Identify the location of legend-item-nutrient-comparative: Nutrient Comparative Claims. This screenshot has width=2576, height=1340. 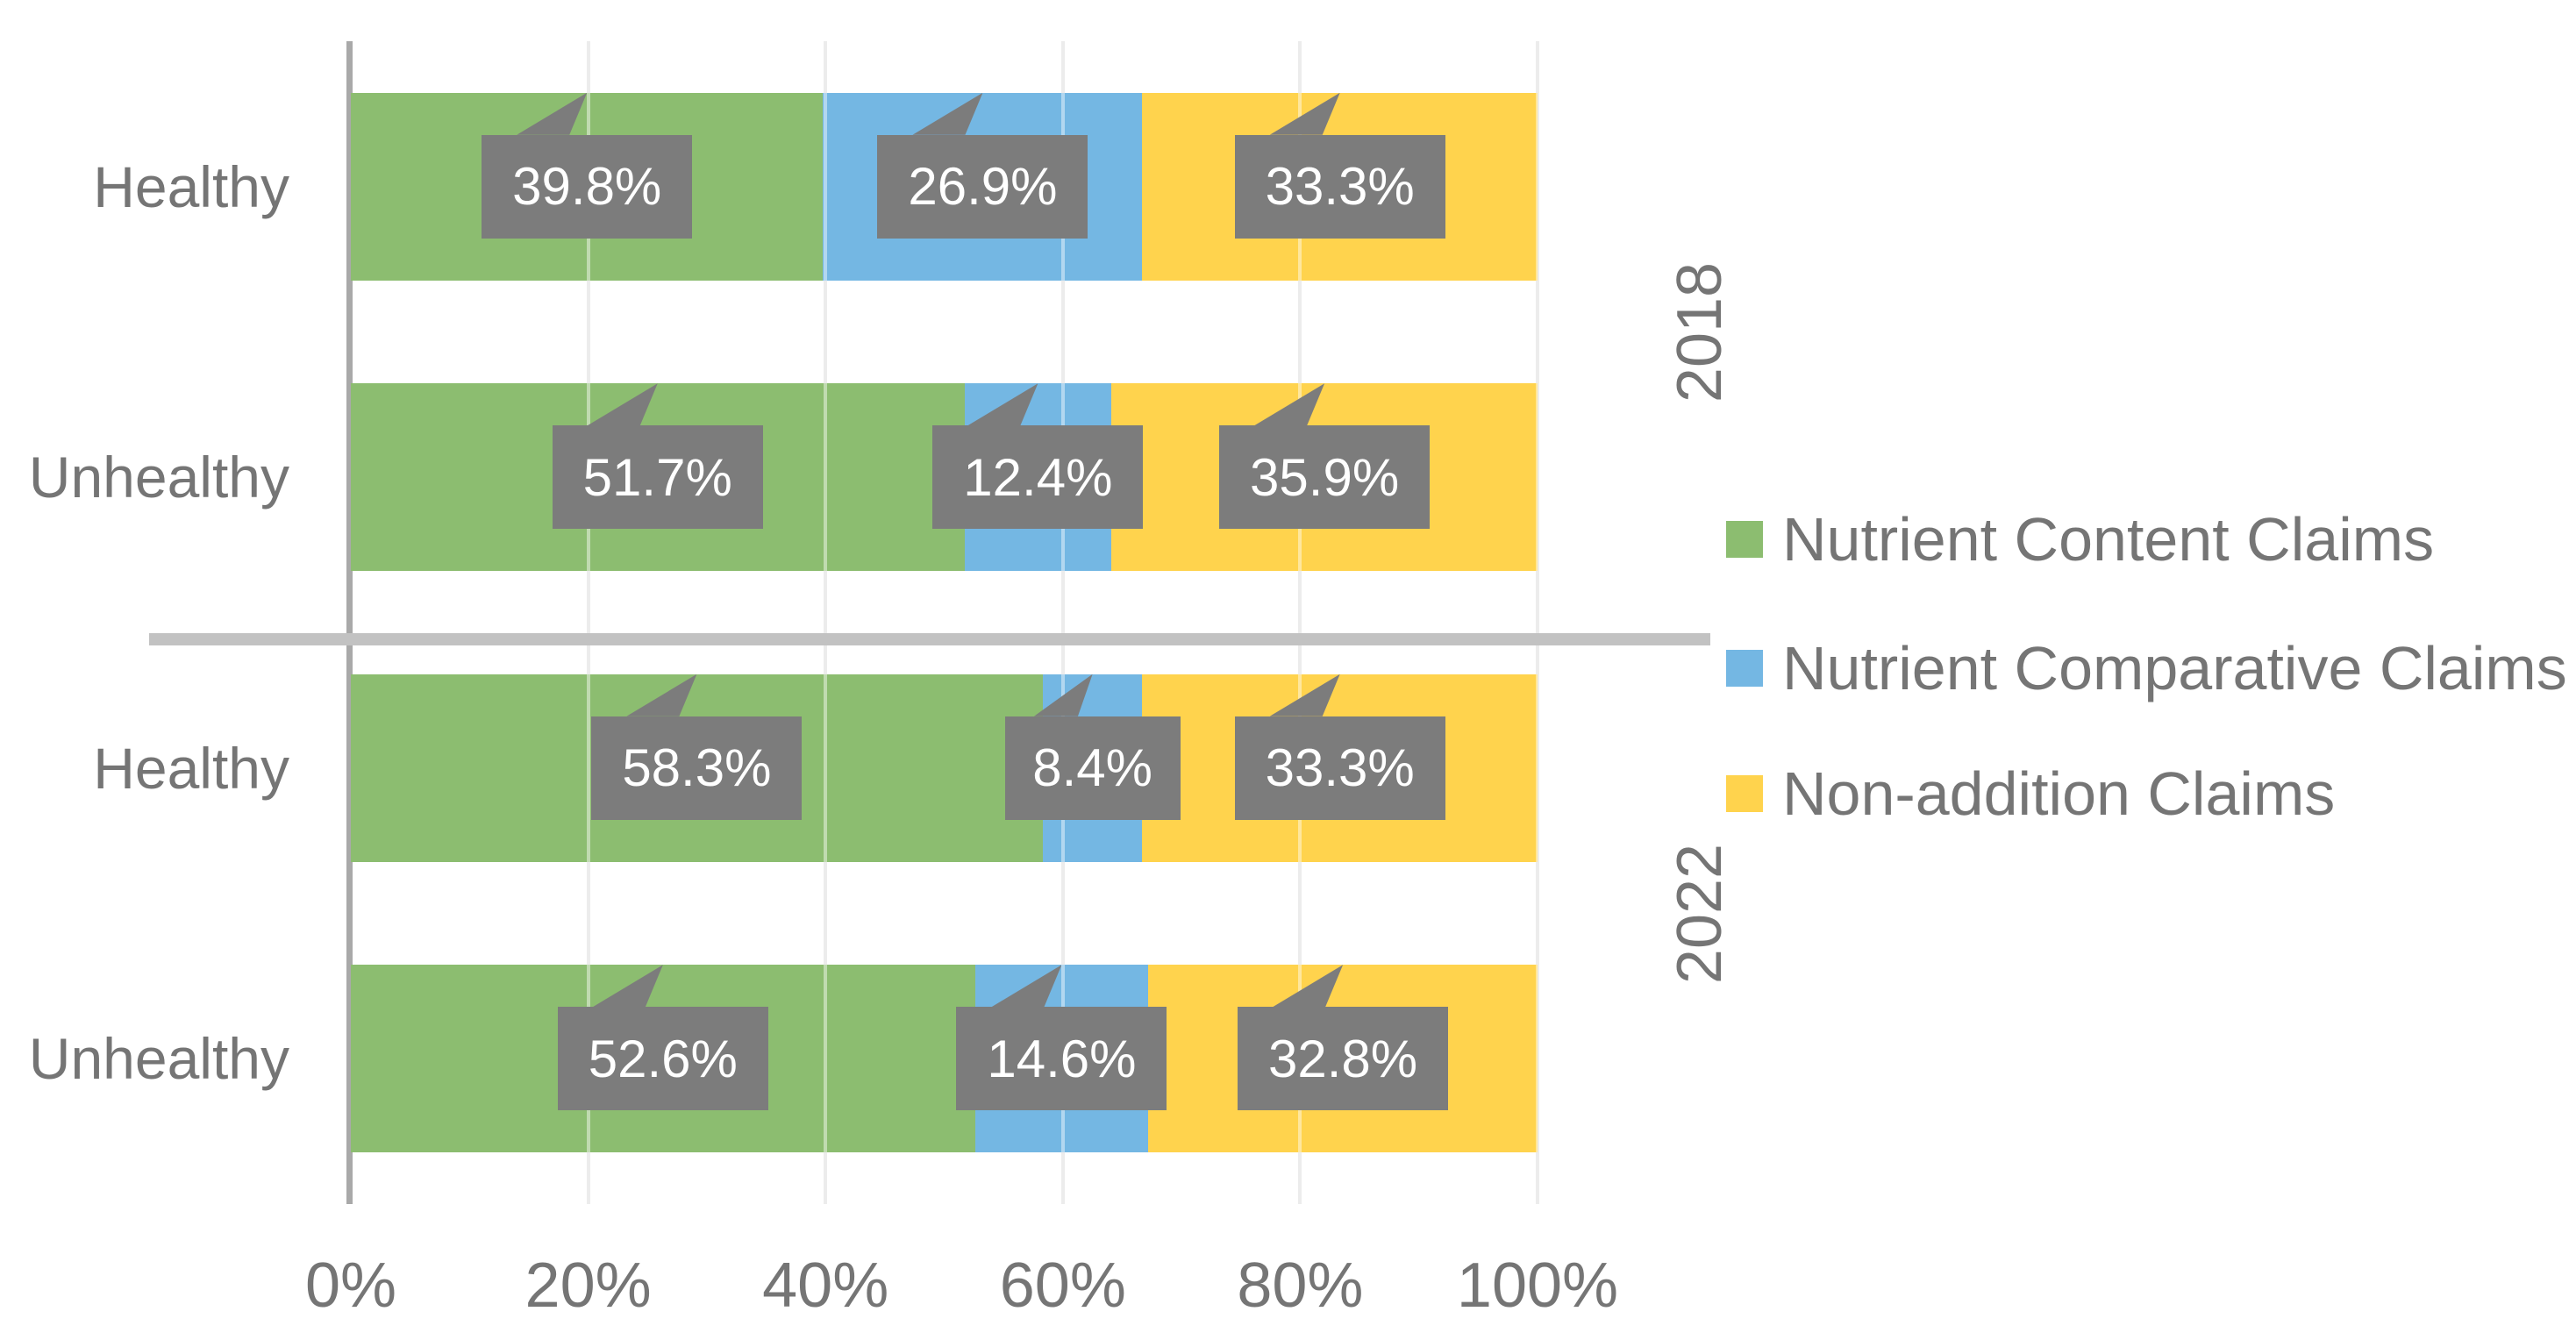
(2147, 668).